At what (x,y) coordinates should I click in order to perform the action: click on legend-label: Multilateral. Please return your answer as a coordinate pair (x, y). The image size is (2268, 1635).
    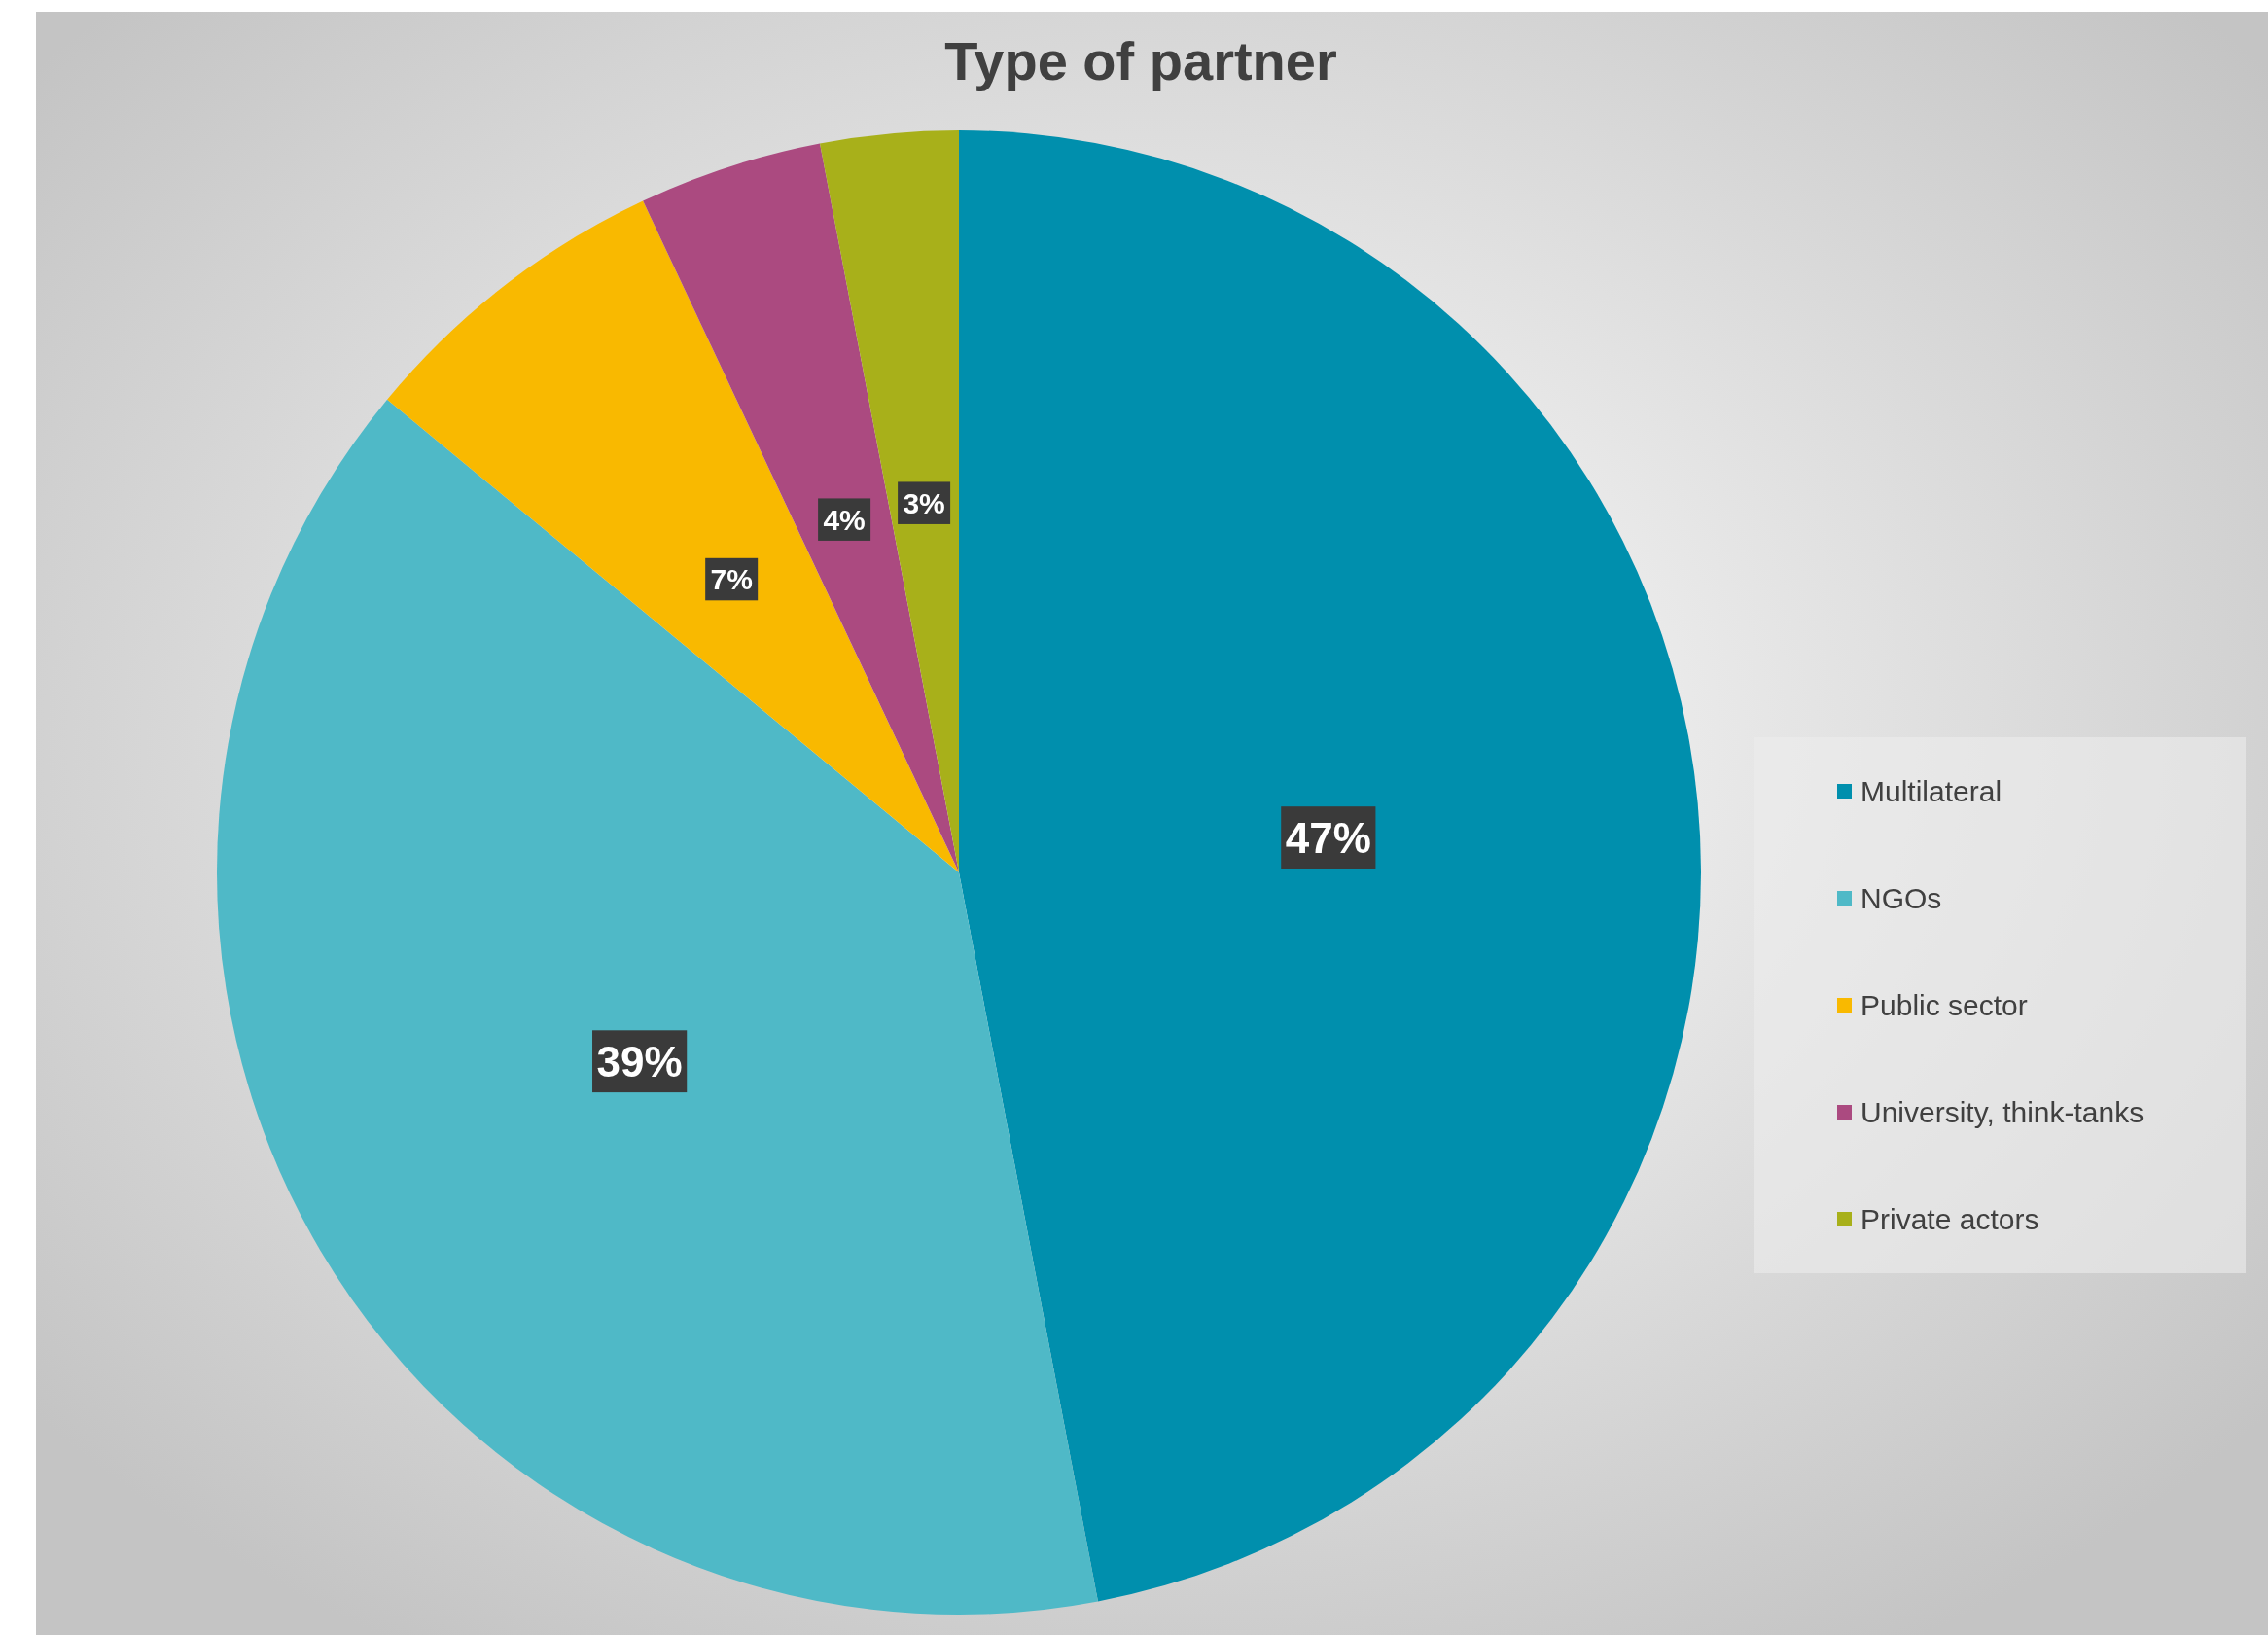
    Looking at the image, I should click on (1931, 790).